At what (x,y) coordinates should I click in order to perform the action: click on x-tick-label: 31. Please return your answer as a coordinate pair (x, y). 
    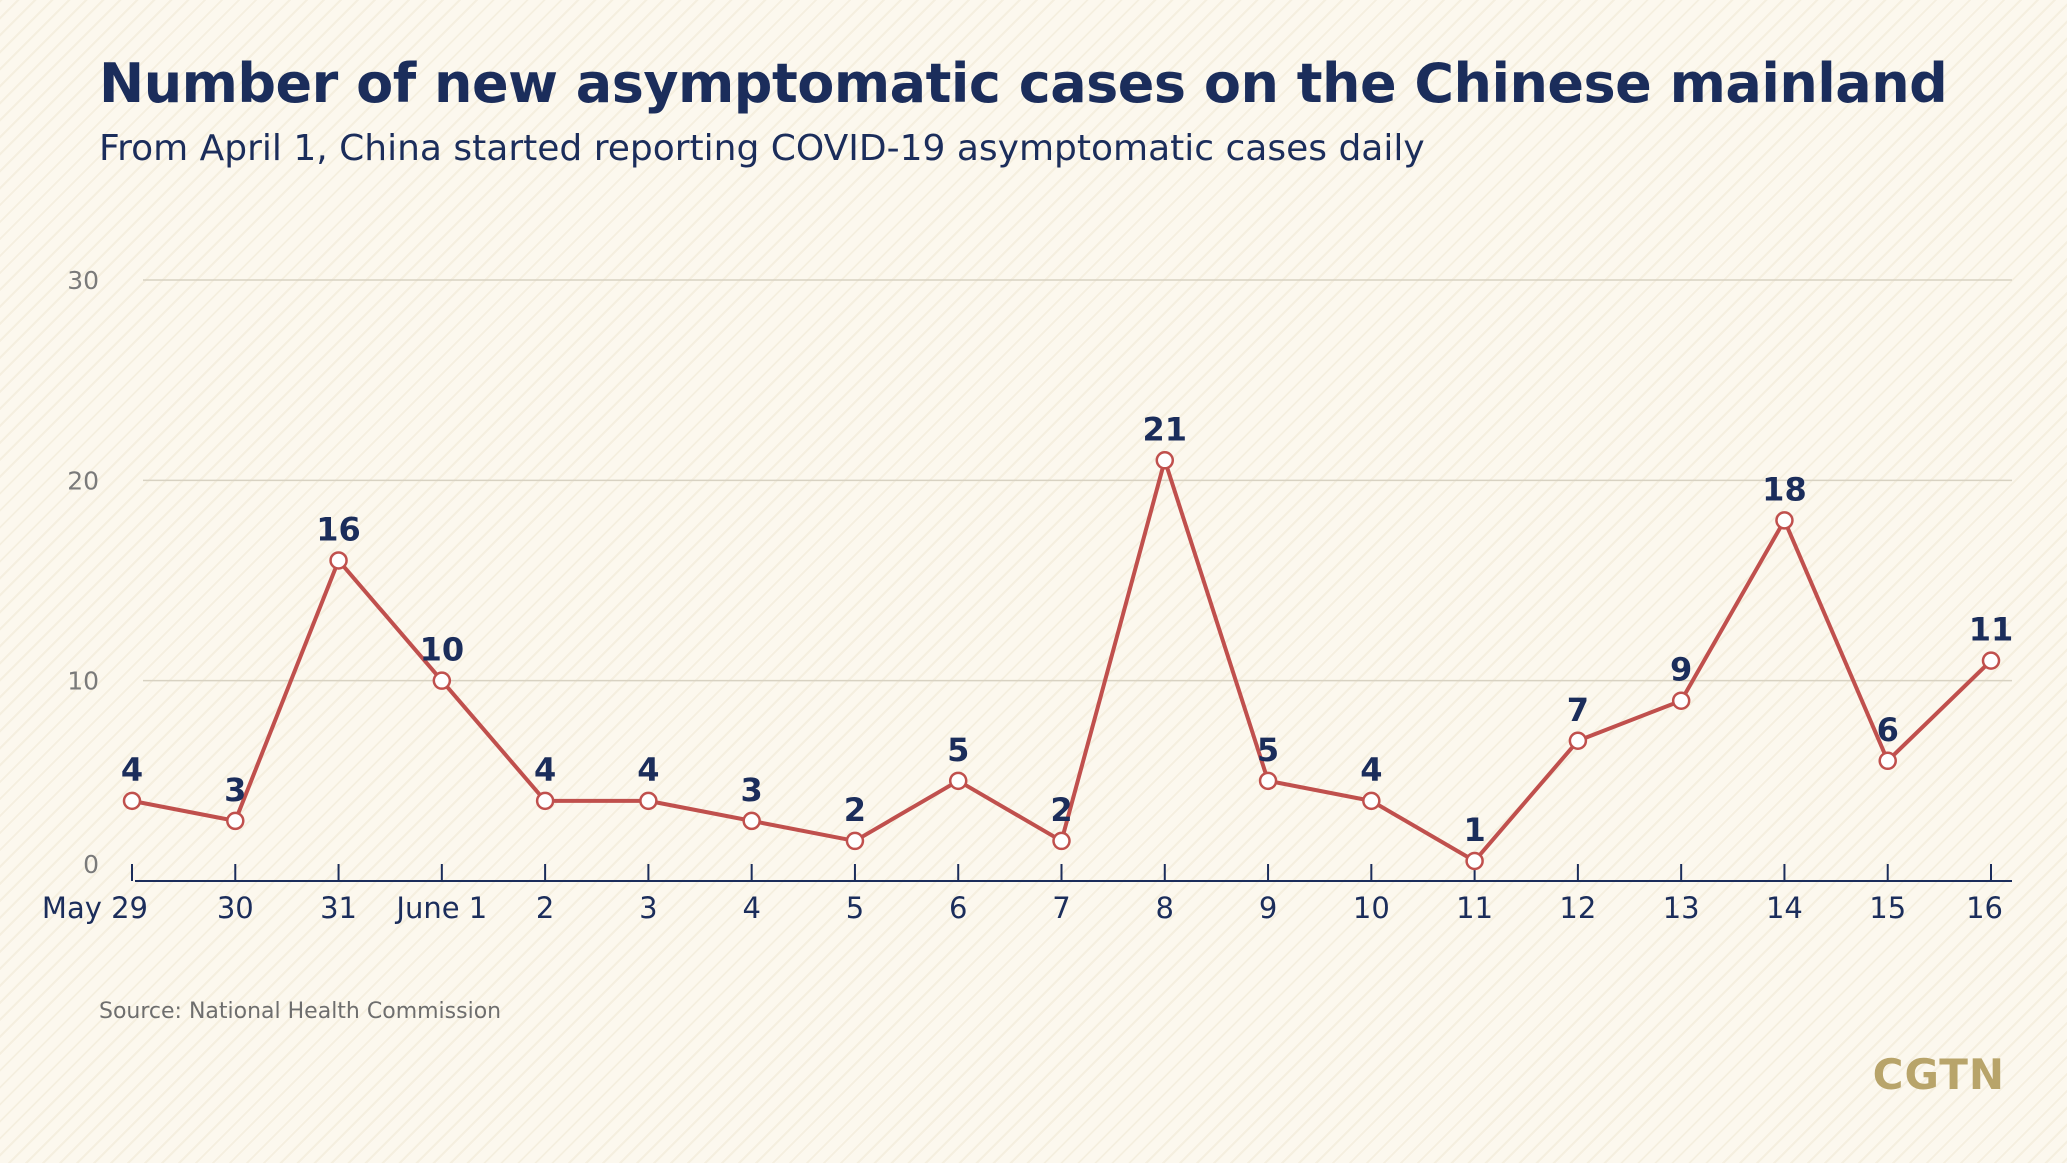
    Looking at the image, I should click on (338, 908).